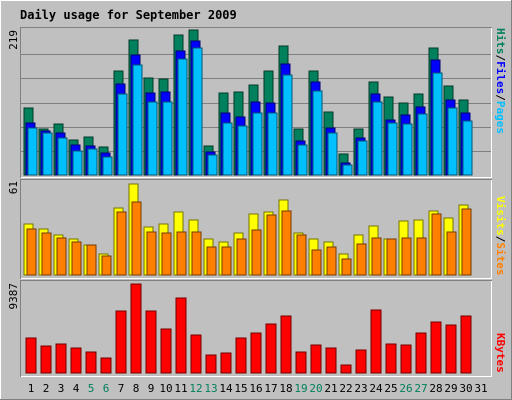 This screenshot has width=512, height=400. I want to click on day-label: 14, so click(226, 388).